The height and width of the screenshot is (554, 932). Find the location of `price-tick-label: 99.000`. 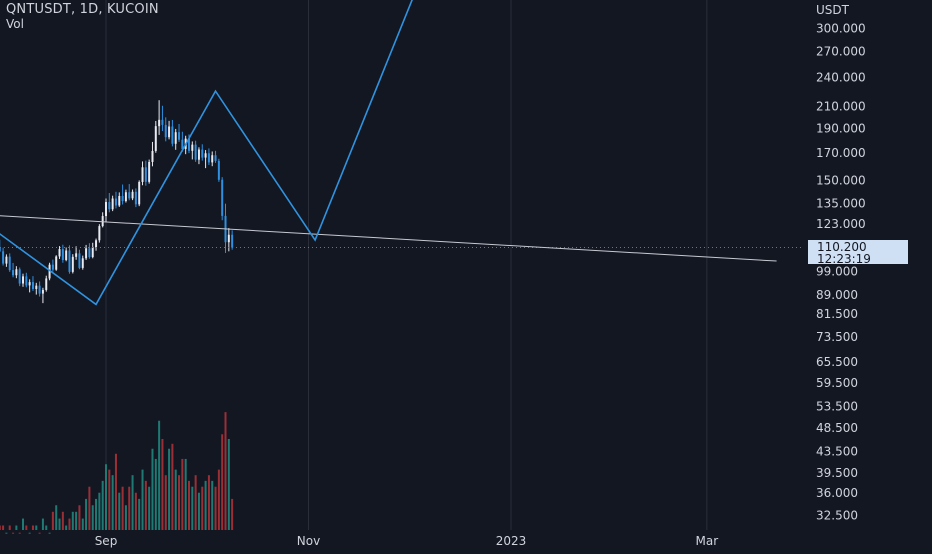

price-tick-label: 99.000 is located at coordinates (837, 272).